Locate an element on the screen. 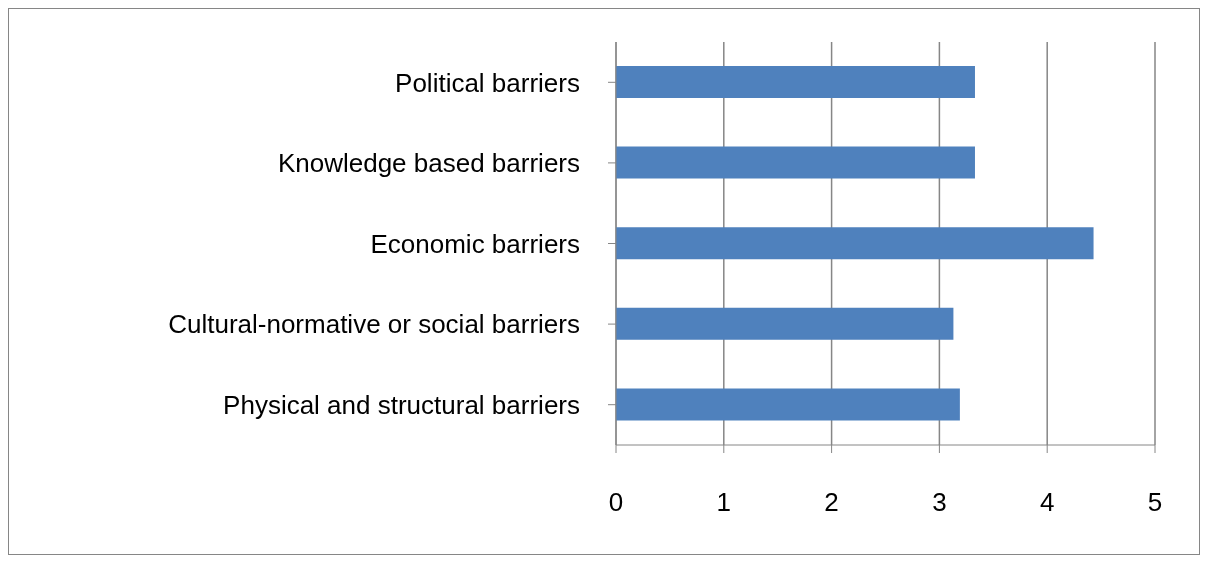 This screenshot has height=563, width=1207. y-tick-label: Political barriers is located at coordinates (487, 82).